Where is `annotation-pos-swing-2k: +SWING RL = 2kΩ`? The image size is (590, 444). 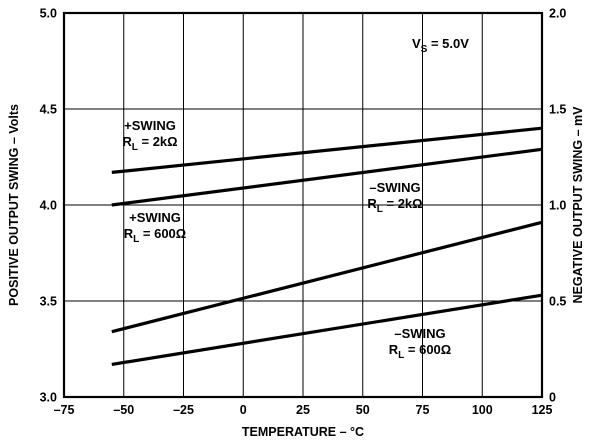 annotation-pos-swing-2k: +SWING RL = 2kΩ is located at coordinates (149, 135).